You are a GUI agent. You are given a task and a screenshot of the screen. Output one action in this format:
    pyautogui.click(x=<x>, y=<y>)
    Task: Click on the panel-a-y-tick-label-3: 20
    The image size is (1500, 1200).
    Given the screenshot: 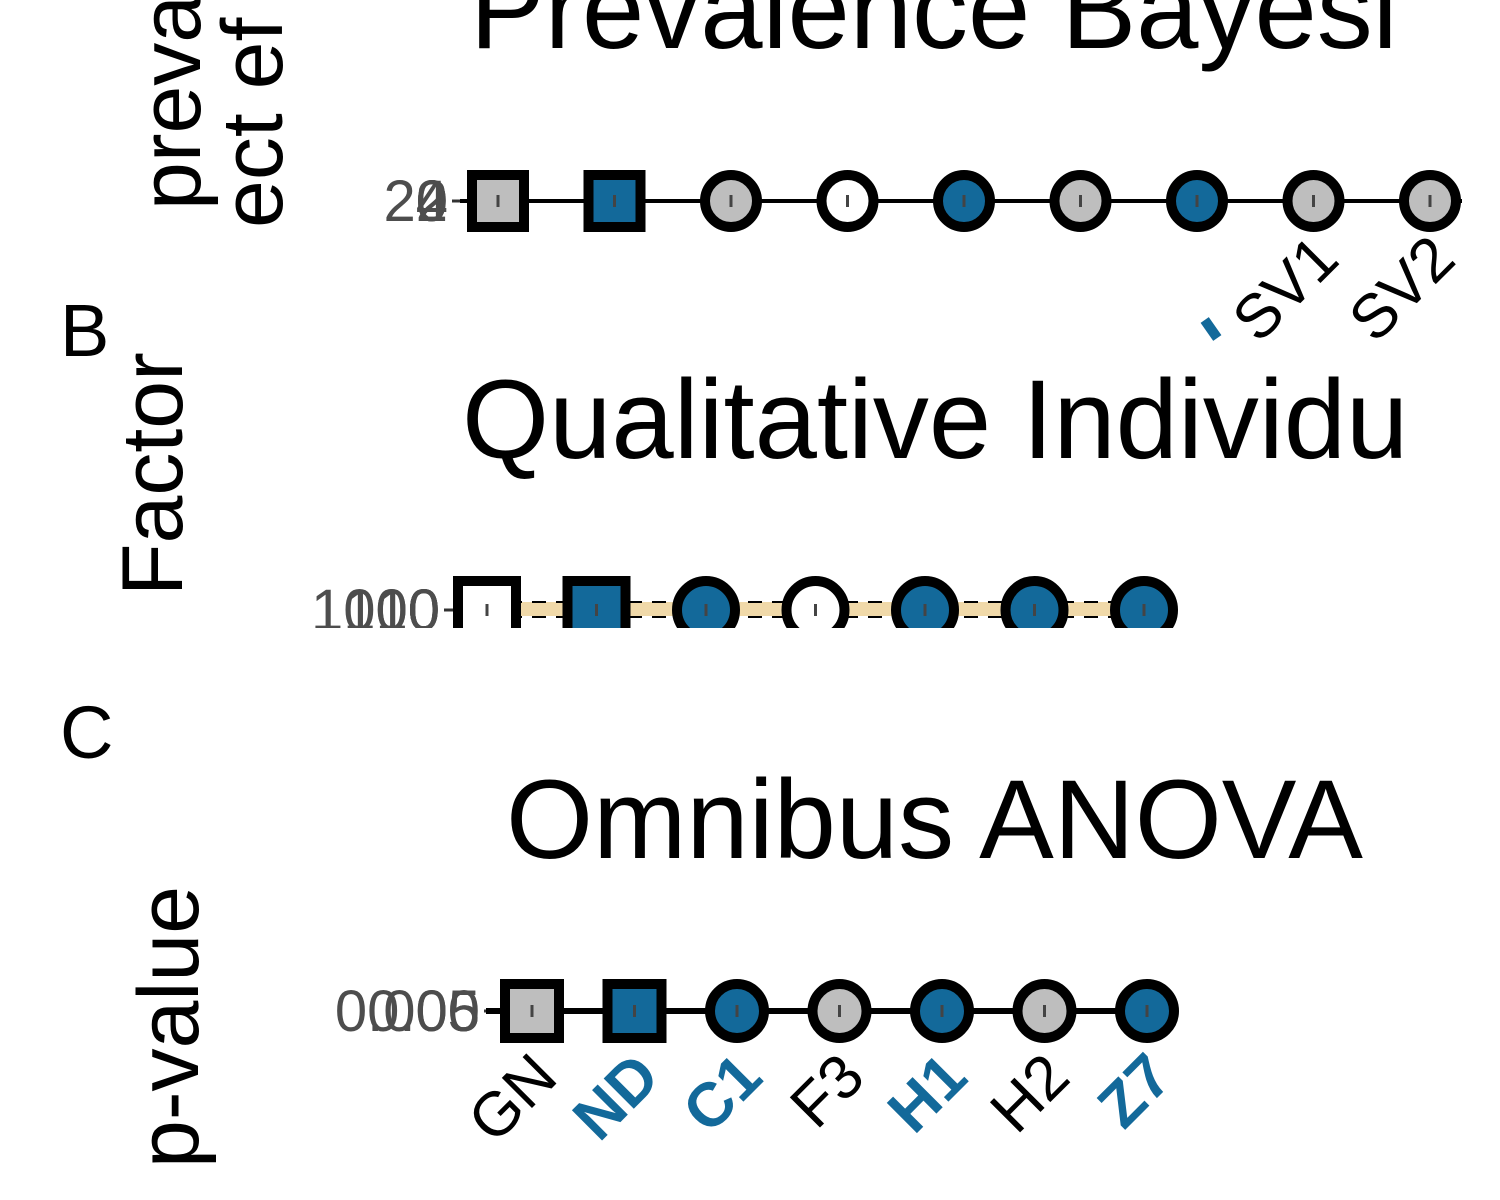 What is the action you would take?
    pyautogui.click(x=415, y=201)
    